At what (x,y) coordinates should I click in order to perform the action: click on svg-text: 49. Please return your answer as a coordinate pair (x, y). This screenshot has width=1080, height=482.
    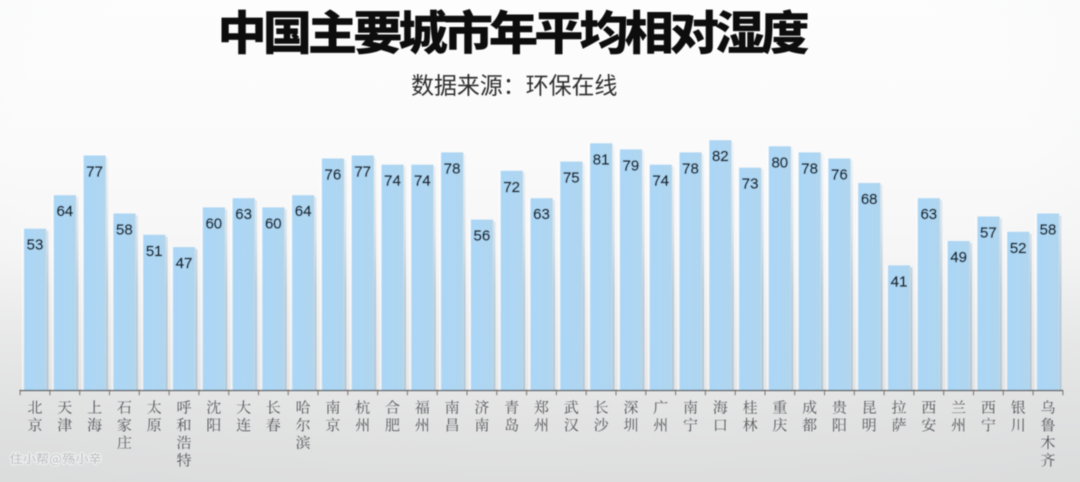
    Looking at the image, I should click on (958, 257).